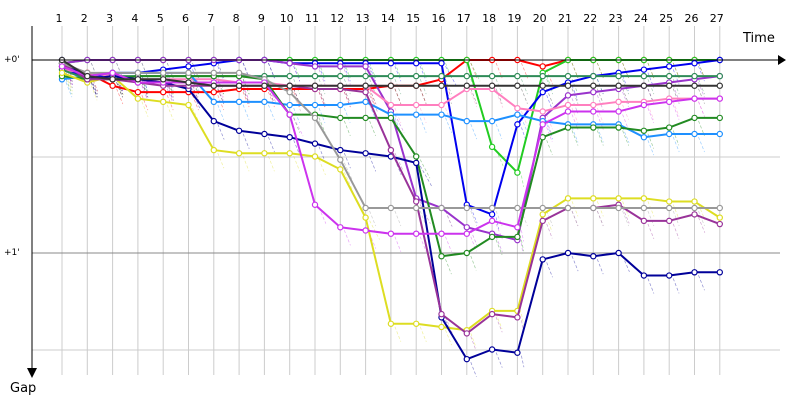  Describe the element at coordinates (23, 388) in the screenshot. I see `y-axis-title: Gap` at that location.